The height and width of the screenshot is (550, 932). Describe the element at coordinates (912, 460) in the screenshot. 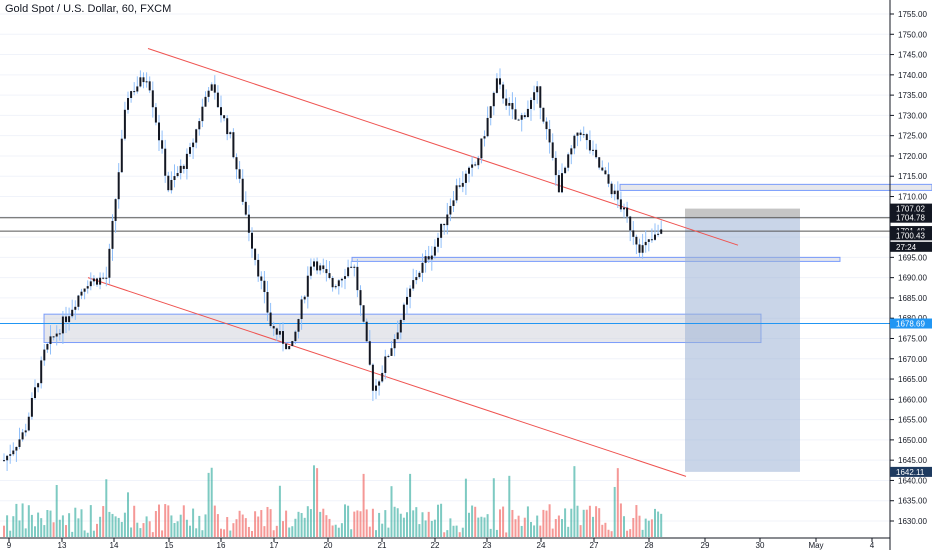

I see `price-tick-label: 1645.00` at that location.